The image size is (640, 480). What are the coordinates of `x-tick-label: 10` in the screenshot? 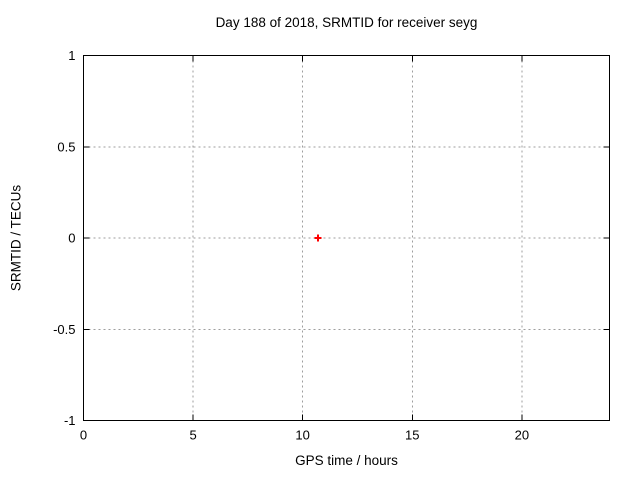 It's located at (302, 435).